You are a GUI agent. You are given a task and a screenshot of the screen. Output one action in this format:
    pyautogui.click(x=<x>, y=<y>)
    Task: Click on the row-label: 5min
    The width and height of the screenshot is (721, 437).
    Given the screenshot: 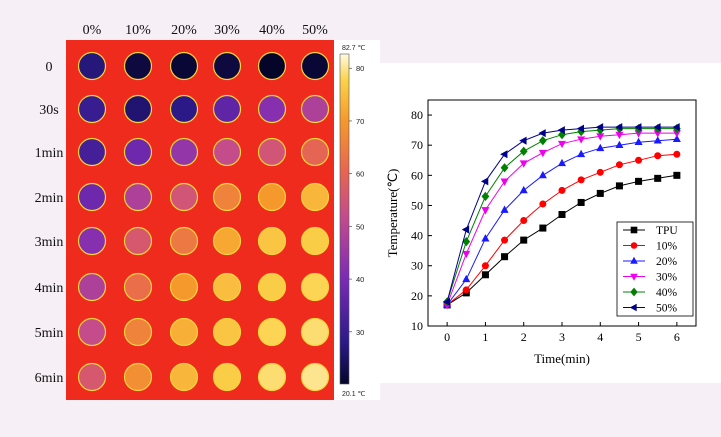 What is the action you would take?
    pyautogui.click(x=49, y=333)
    